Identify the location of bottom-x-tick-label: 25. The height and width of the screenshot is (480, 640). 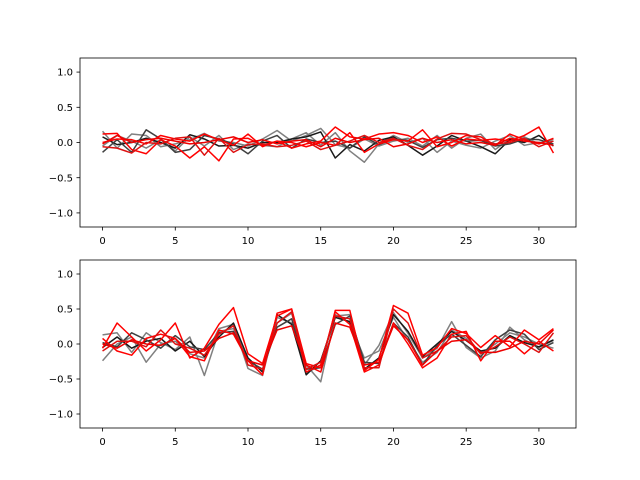
(466, 442).